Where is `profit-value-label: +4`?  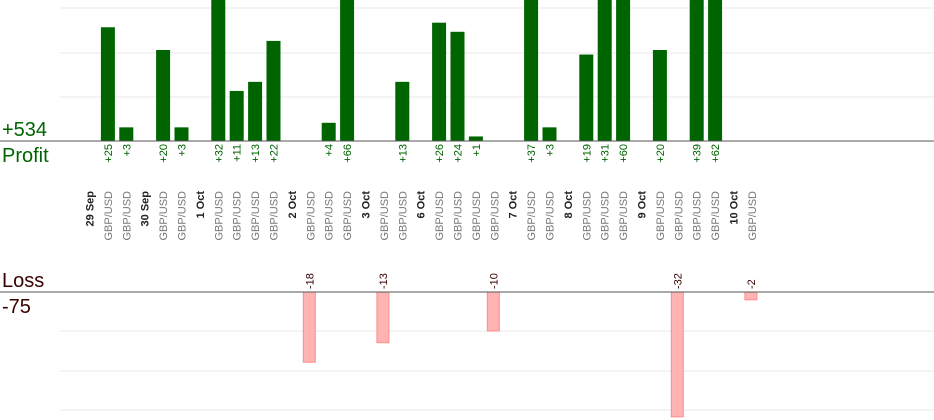 profit-value-label: +4 is located at coordinates (330, 150).